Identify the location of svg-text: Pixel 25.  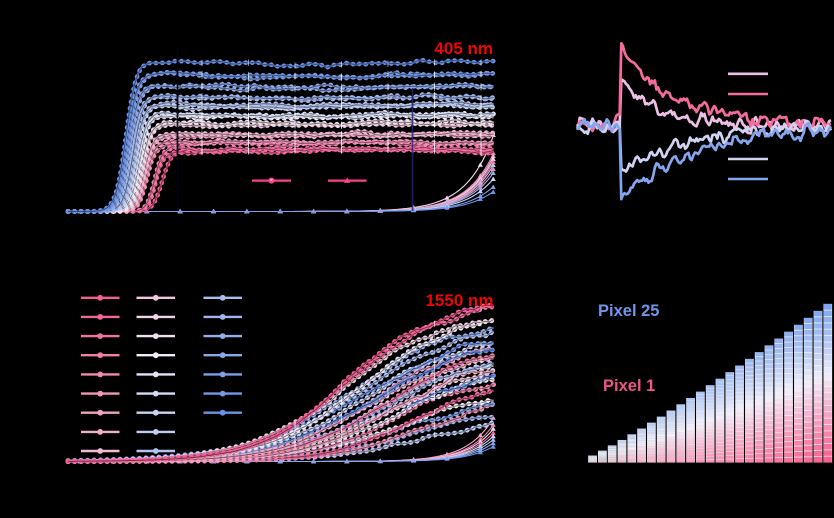
(628, 311).